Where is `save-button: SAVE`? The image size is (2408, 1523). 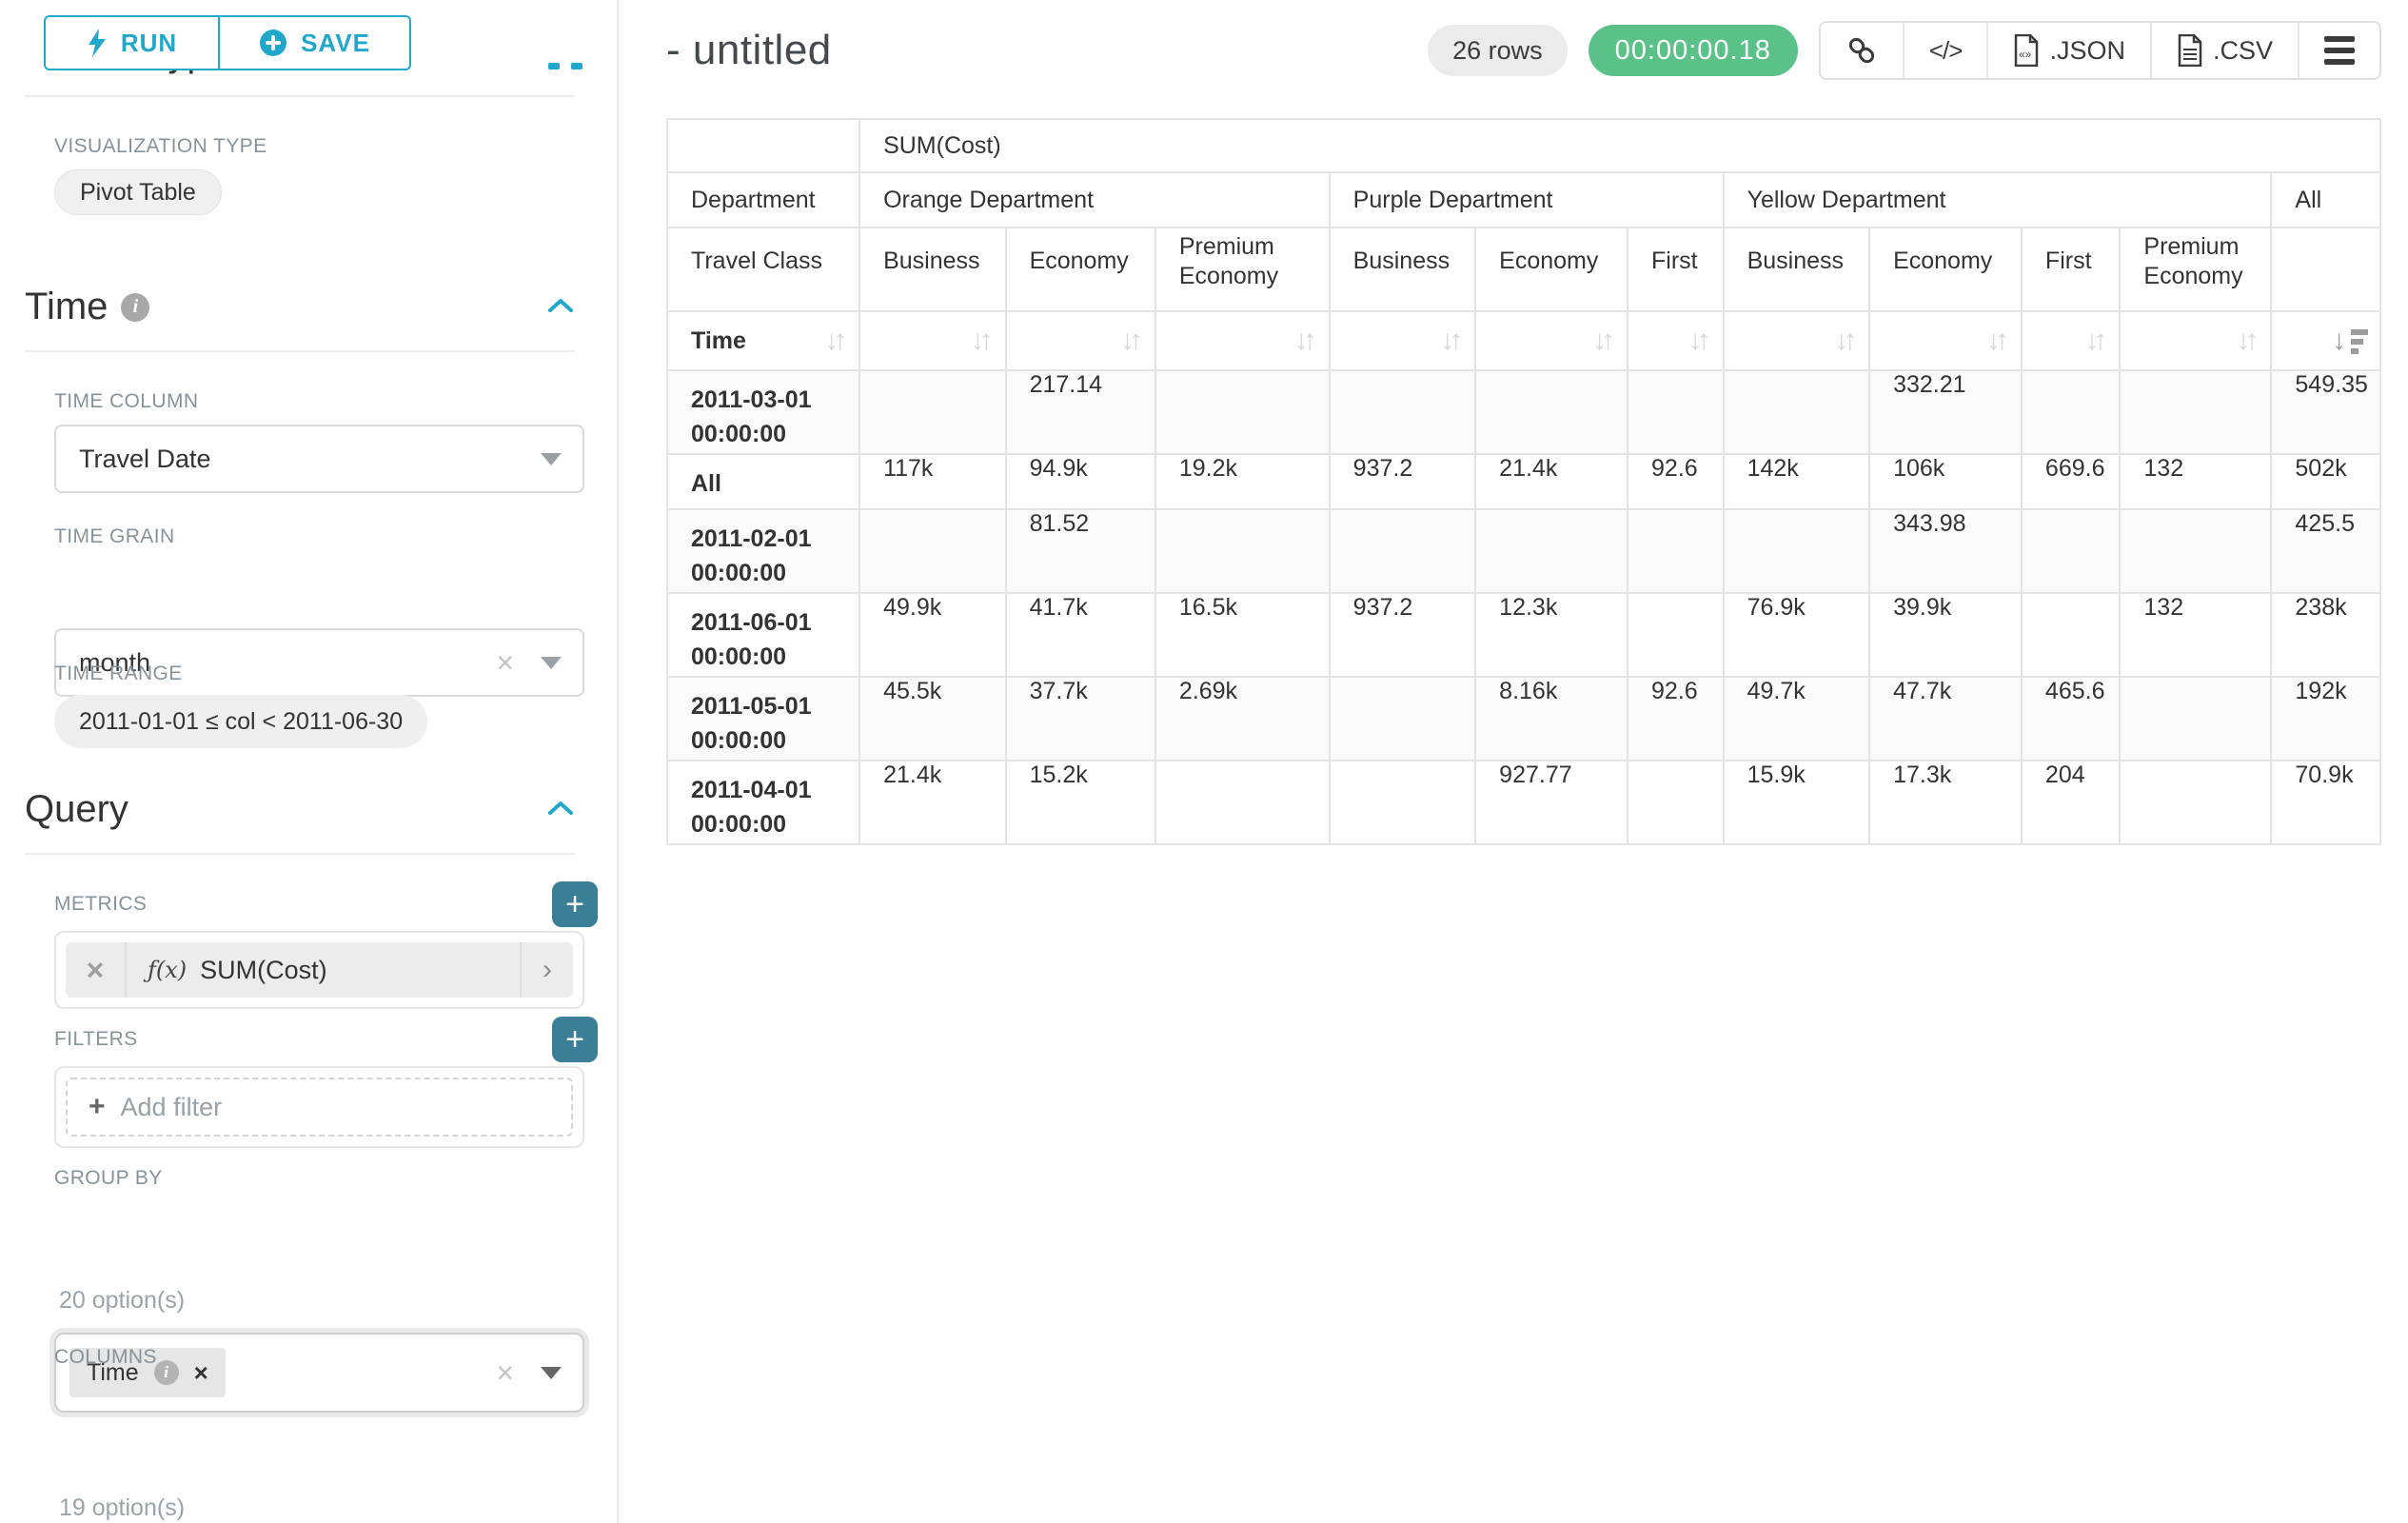 save-button: SAVE is located at coordinates (315, 43).